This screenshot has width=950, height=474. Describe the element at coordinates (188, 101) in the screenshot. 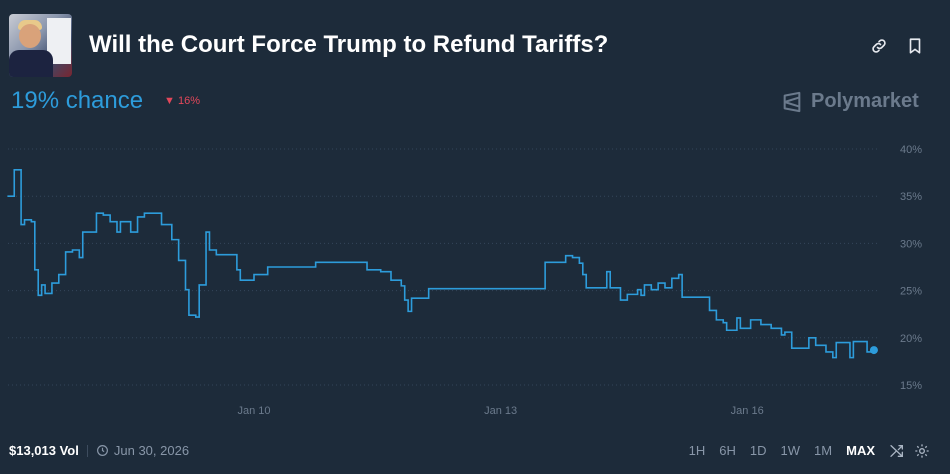

I see `delta-value: 16%` at that location.